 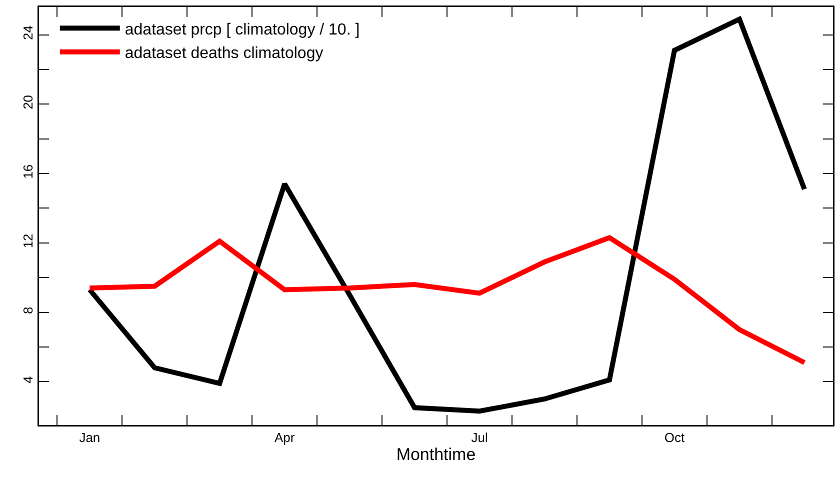 I want to click on y-tick-label: 24, so click(x=28, y=33).